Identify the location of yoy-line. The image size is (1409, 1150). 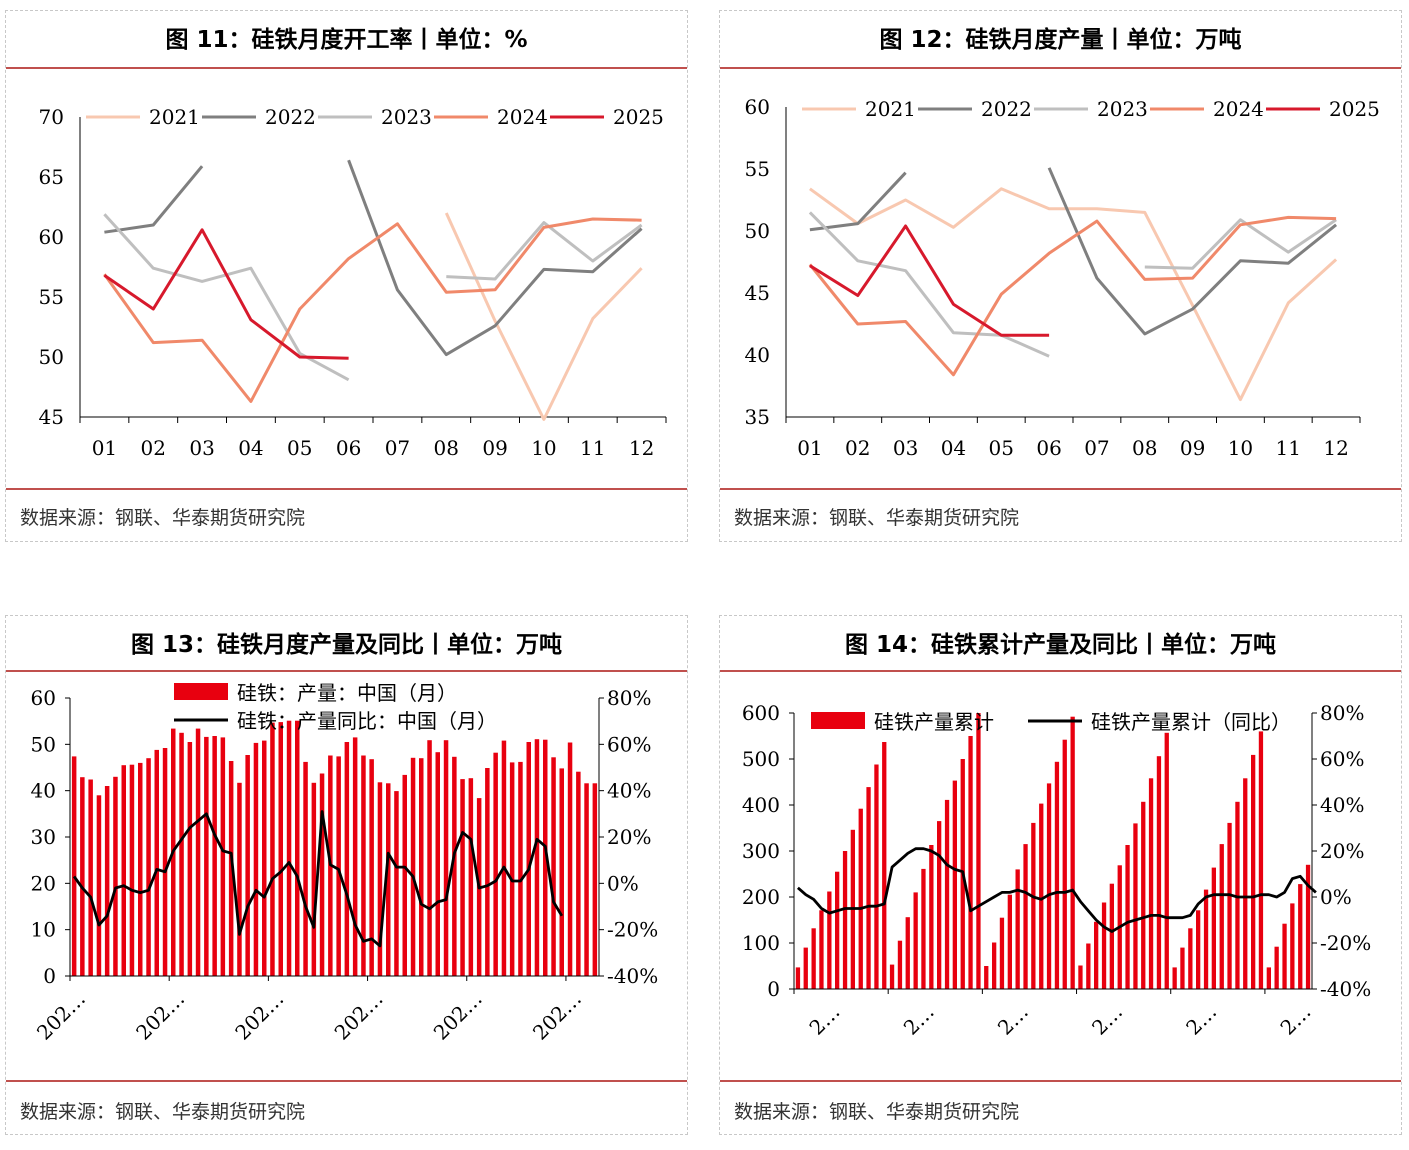
(1056, 890).